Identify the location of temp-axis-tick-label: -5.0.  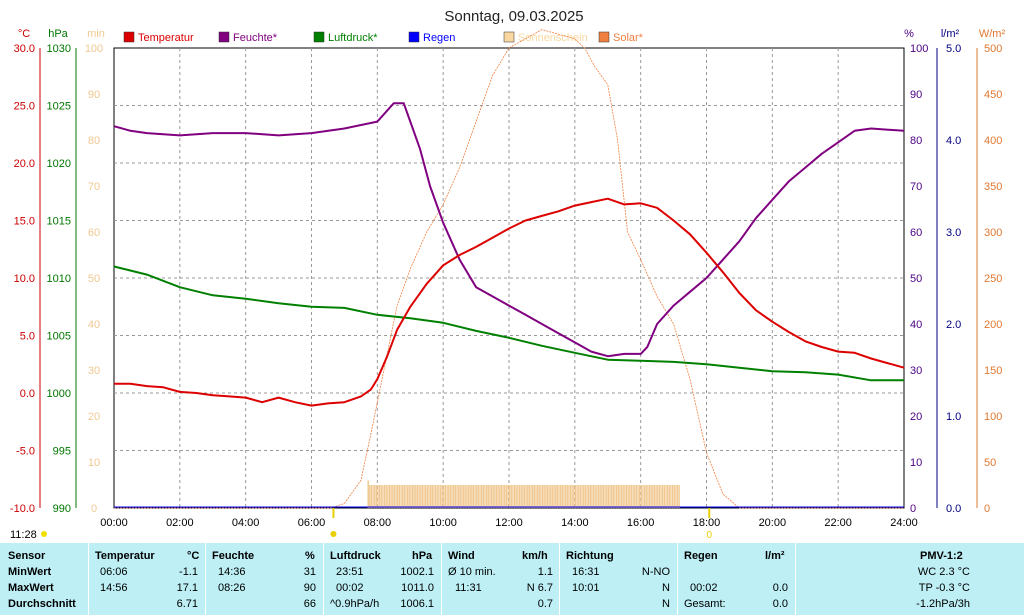
(25, 452).